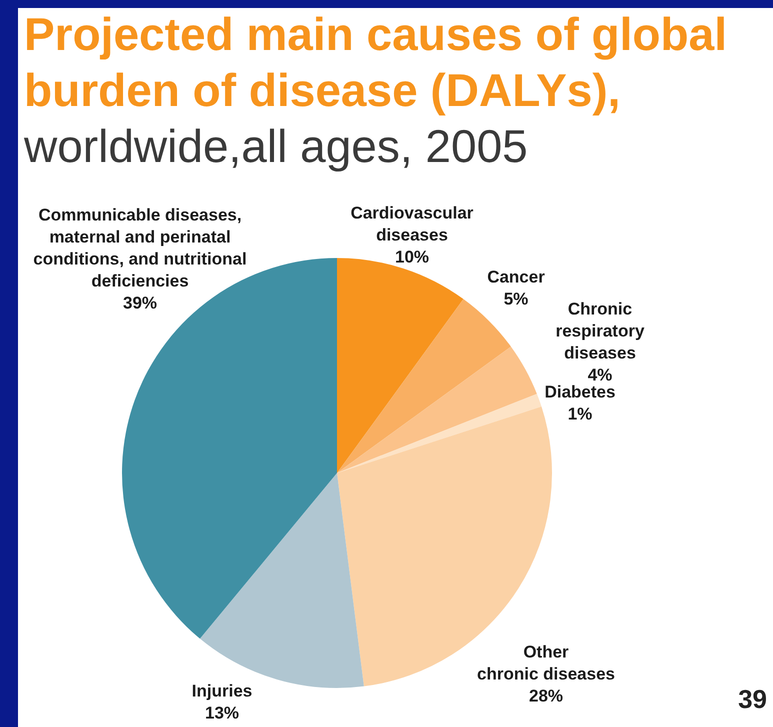  What do you see at coordinates (516, 277) in the screenshot?
I see `slice-label: Cancer` at bounding box center [516, 277].